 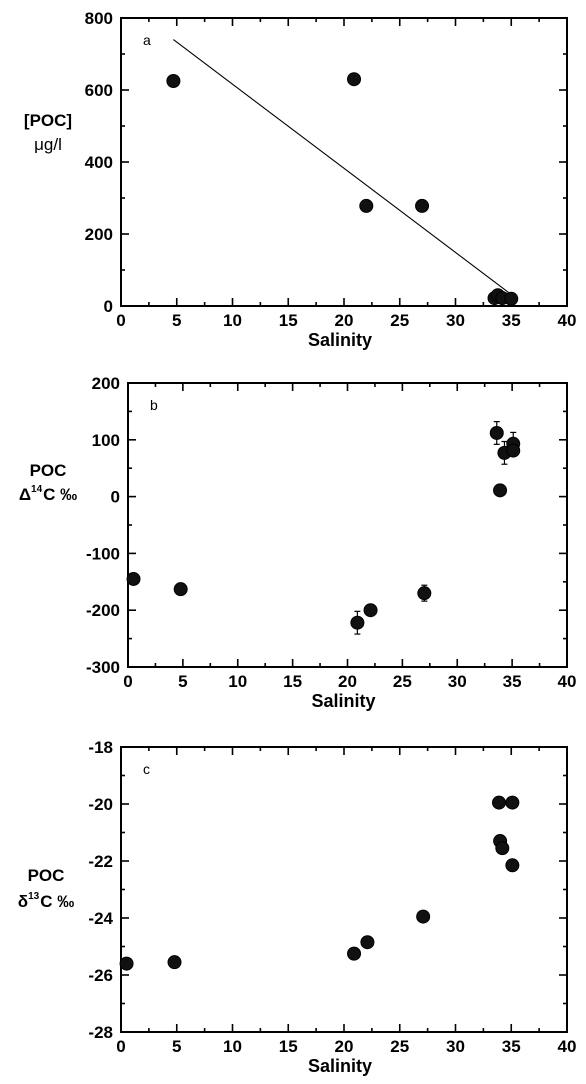 I want to click on y-tick-label: 400, so click(x=99, y=162).